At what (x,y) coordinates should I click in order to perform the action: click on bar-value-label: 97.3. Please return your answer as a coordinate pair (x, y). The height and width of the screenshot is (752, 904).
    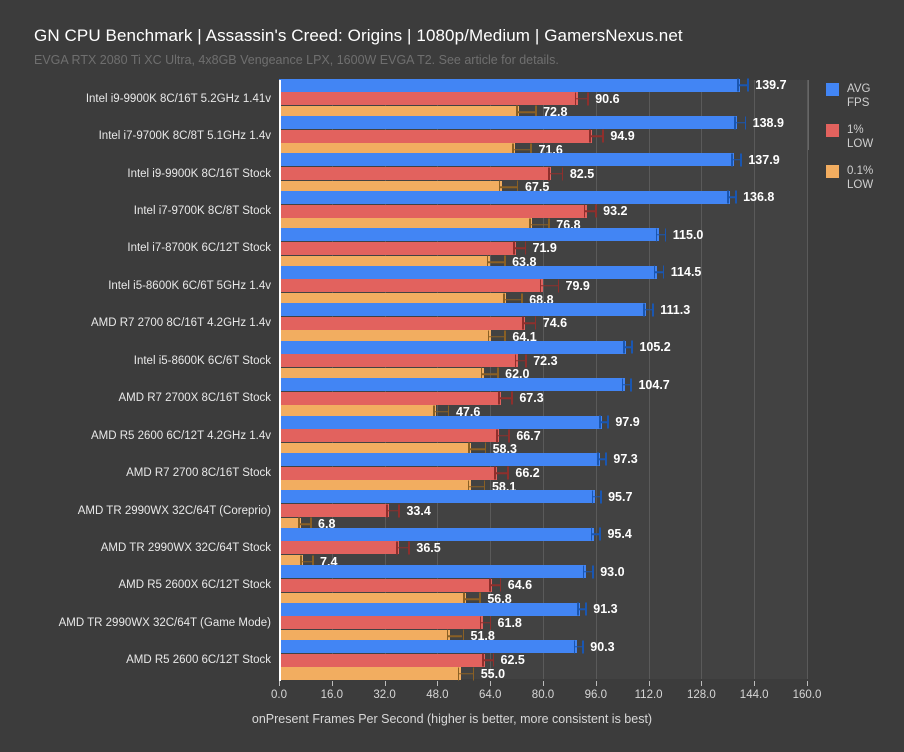
    Looking at the image, I should click on (625, 459).